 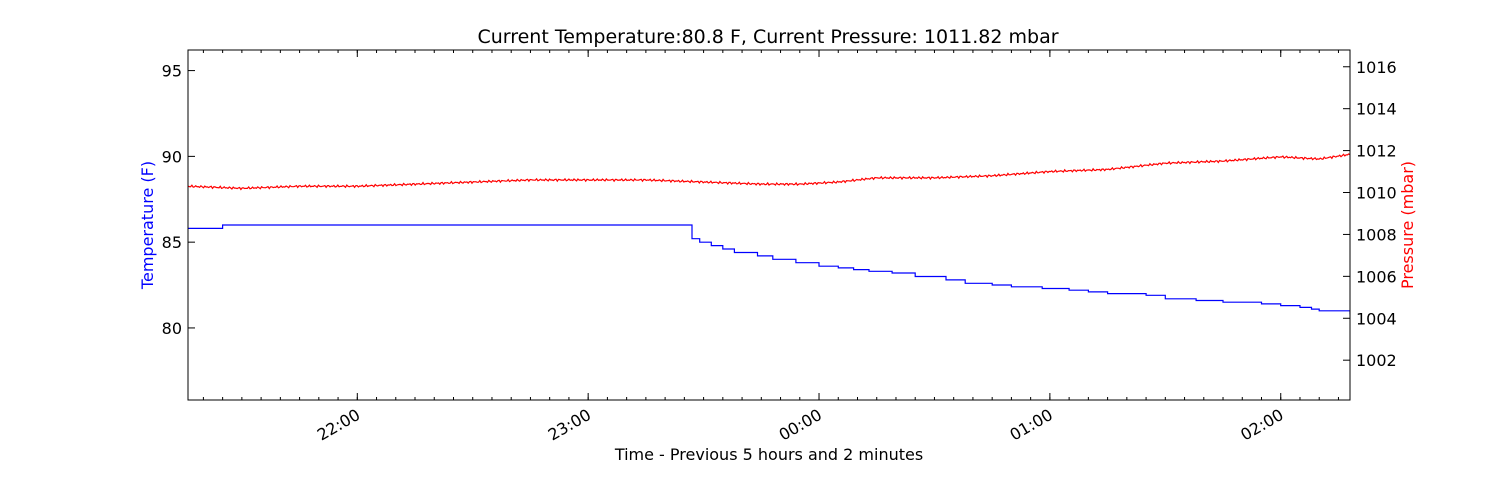 What do you see at coordinates (178, 200) in the screenshot?
I see `y-axis-left: 80 85 90 95` at bounding box center [178, 200].